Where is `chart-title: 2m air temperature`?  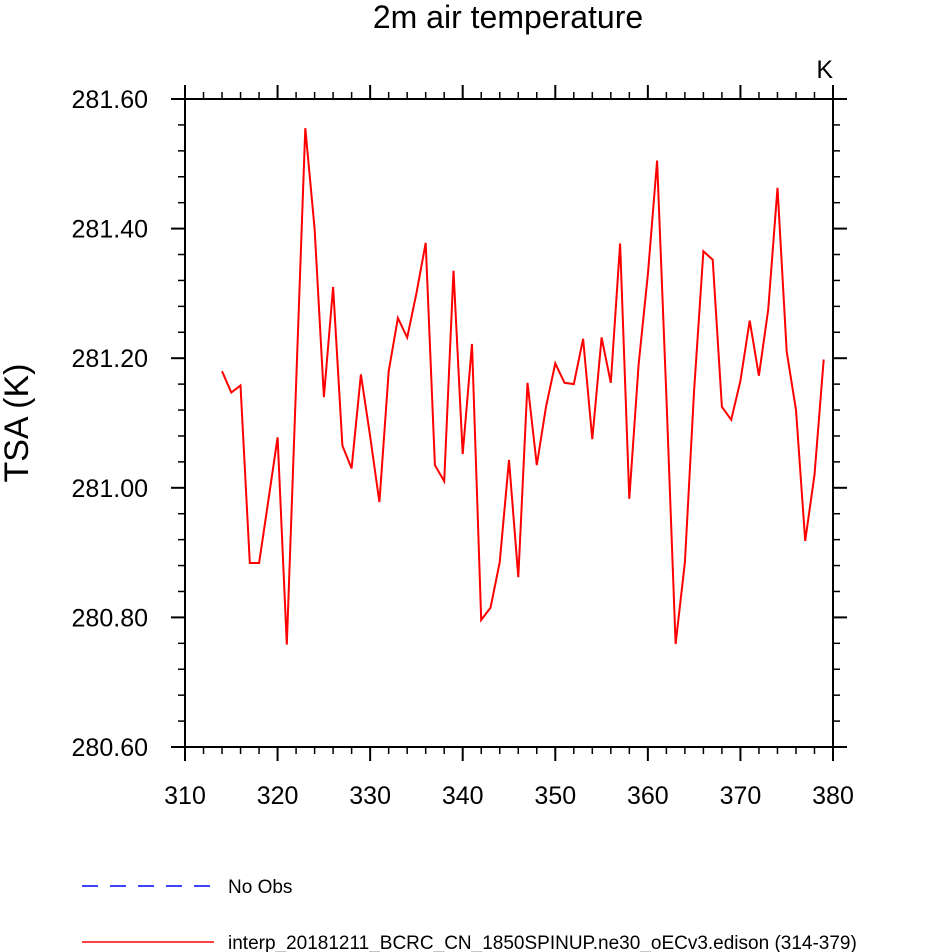 chart-title: 2m air temperature is located at coordinates (508, 17).